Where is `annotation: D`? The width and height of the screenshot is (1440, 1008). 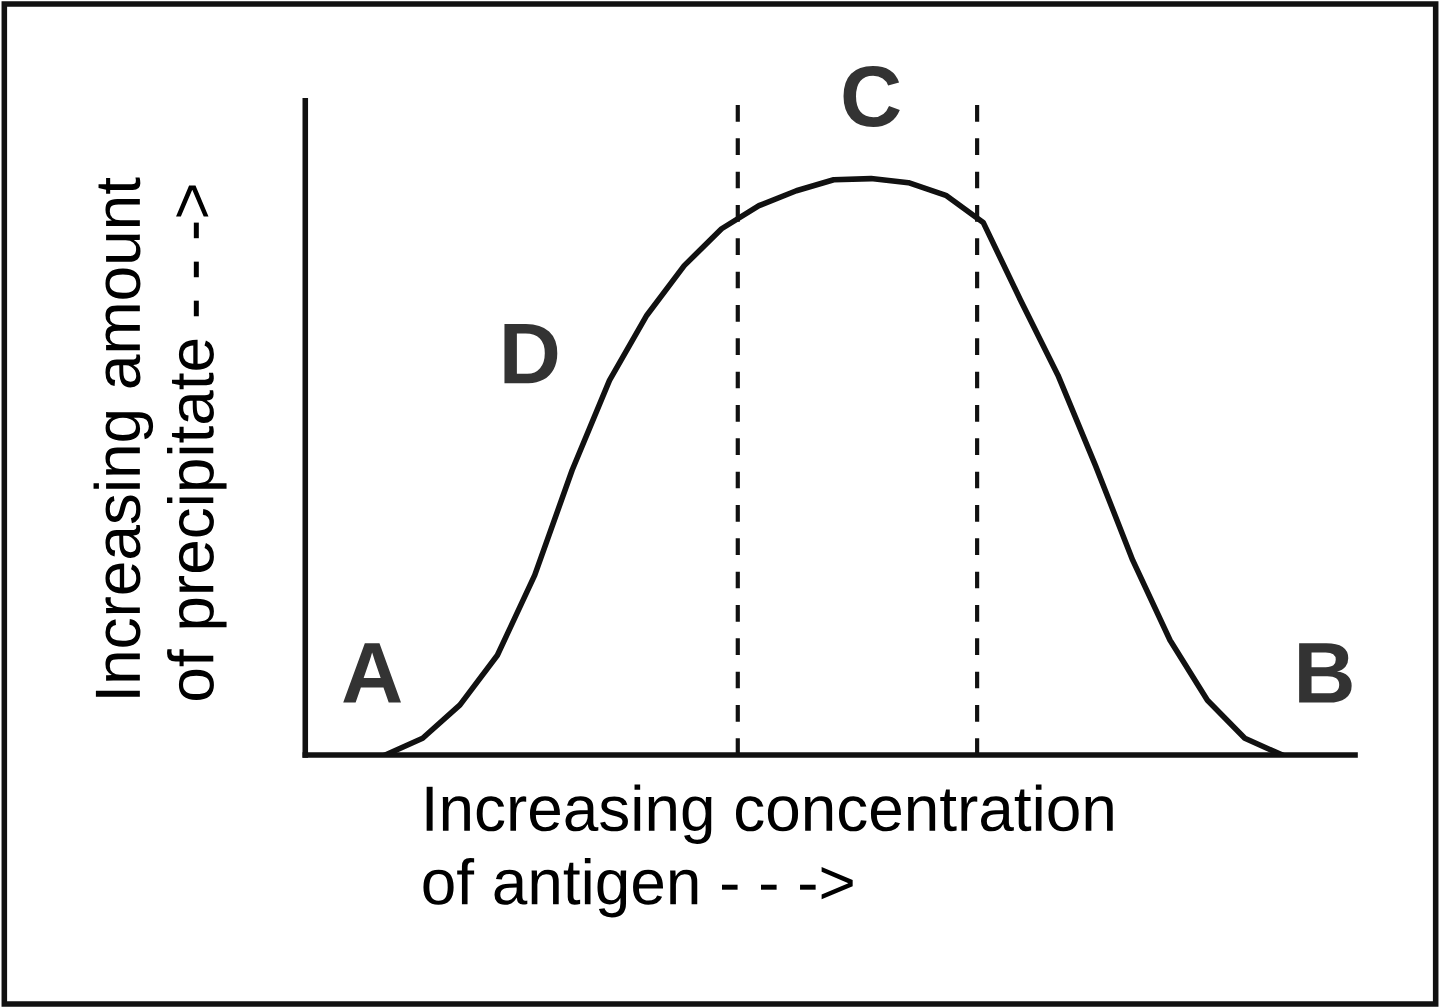
annotation: D is located at coordinates (531, 353).